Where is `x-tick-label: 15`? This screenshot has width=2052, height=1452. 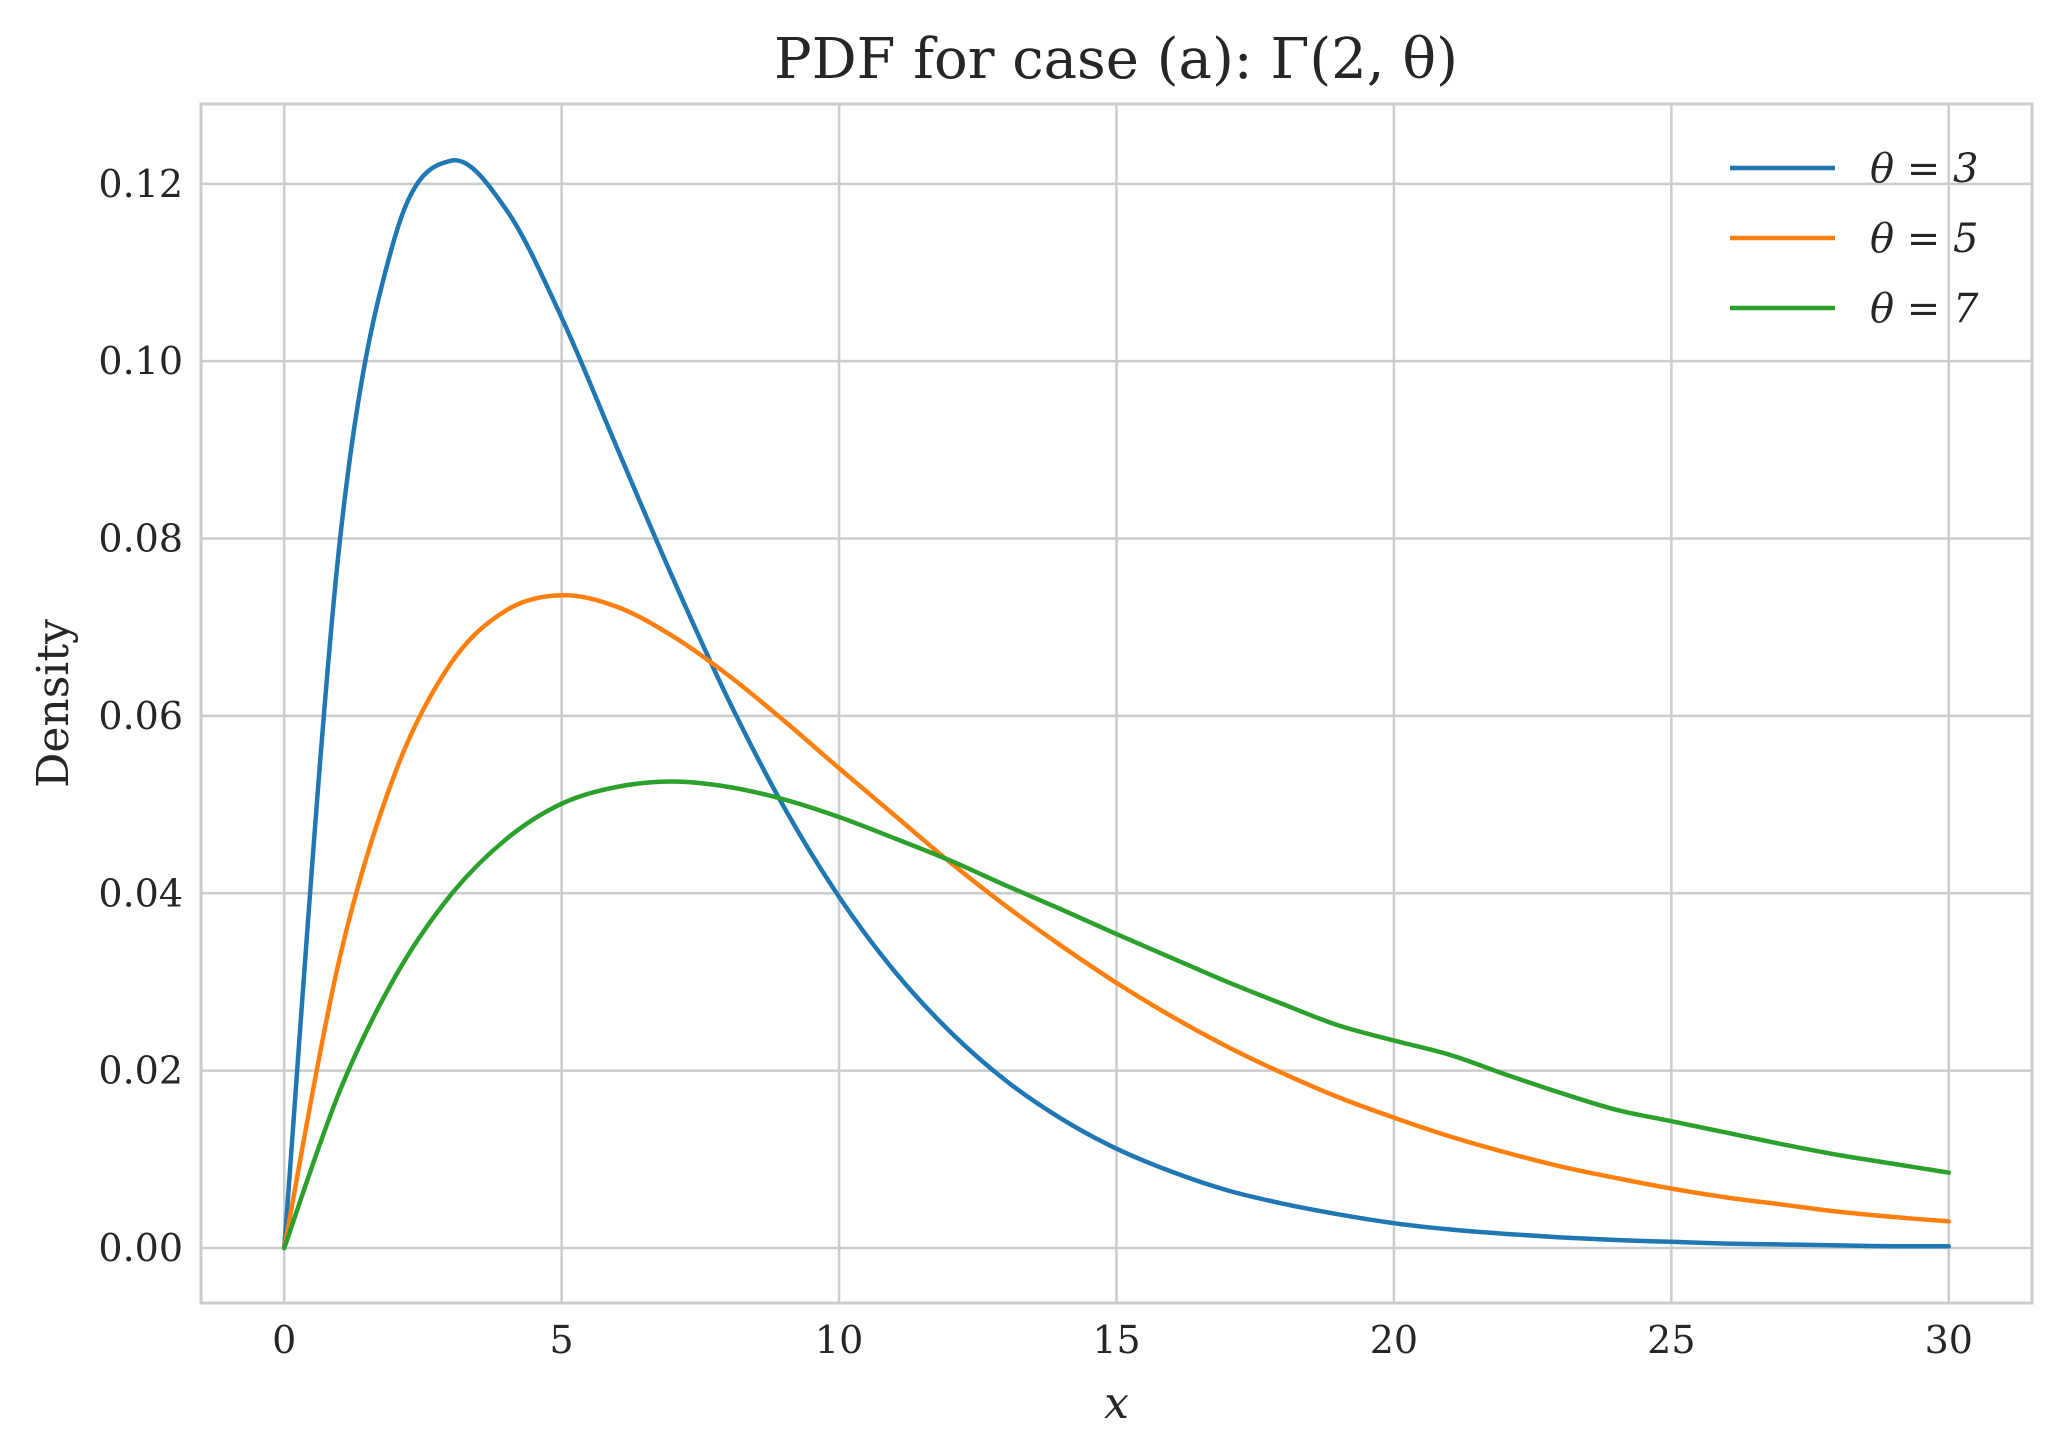 x-tick-label: 15 is located at coordinates (1116, 1340).